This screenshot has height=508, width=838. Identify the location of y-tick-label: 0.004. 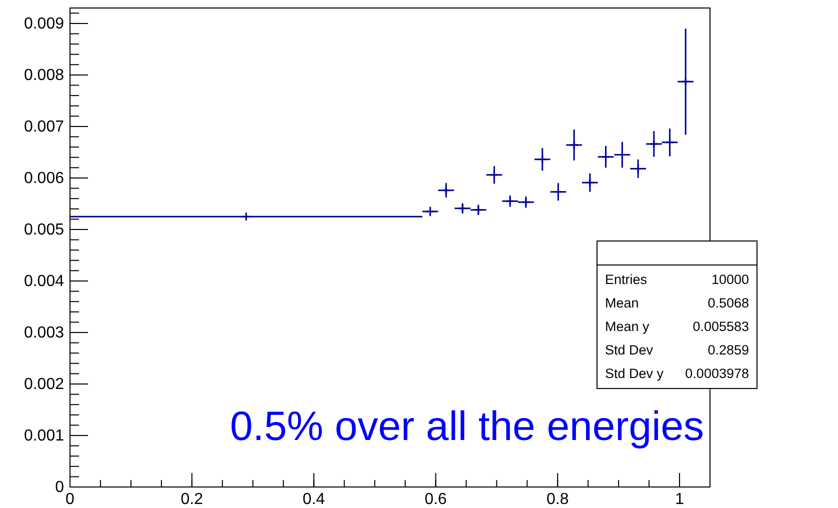
(44, 281).